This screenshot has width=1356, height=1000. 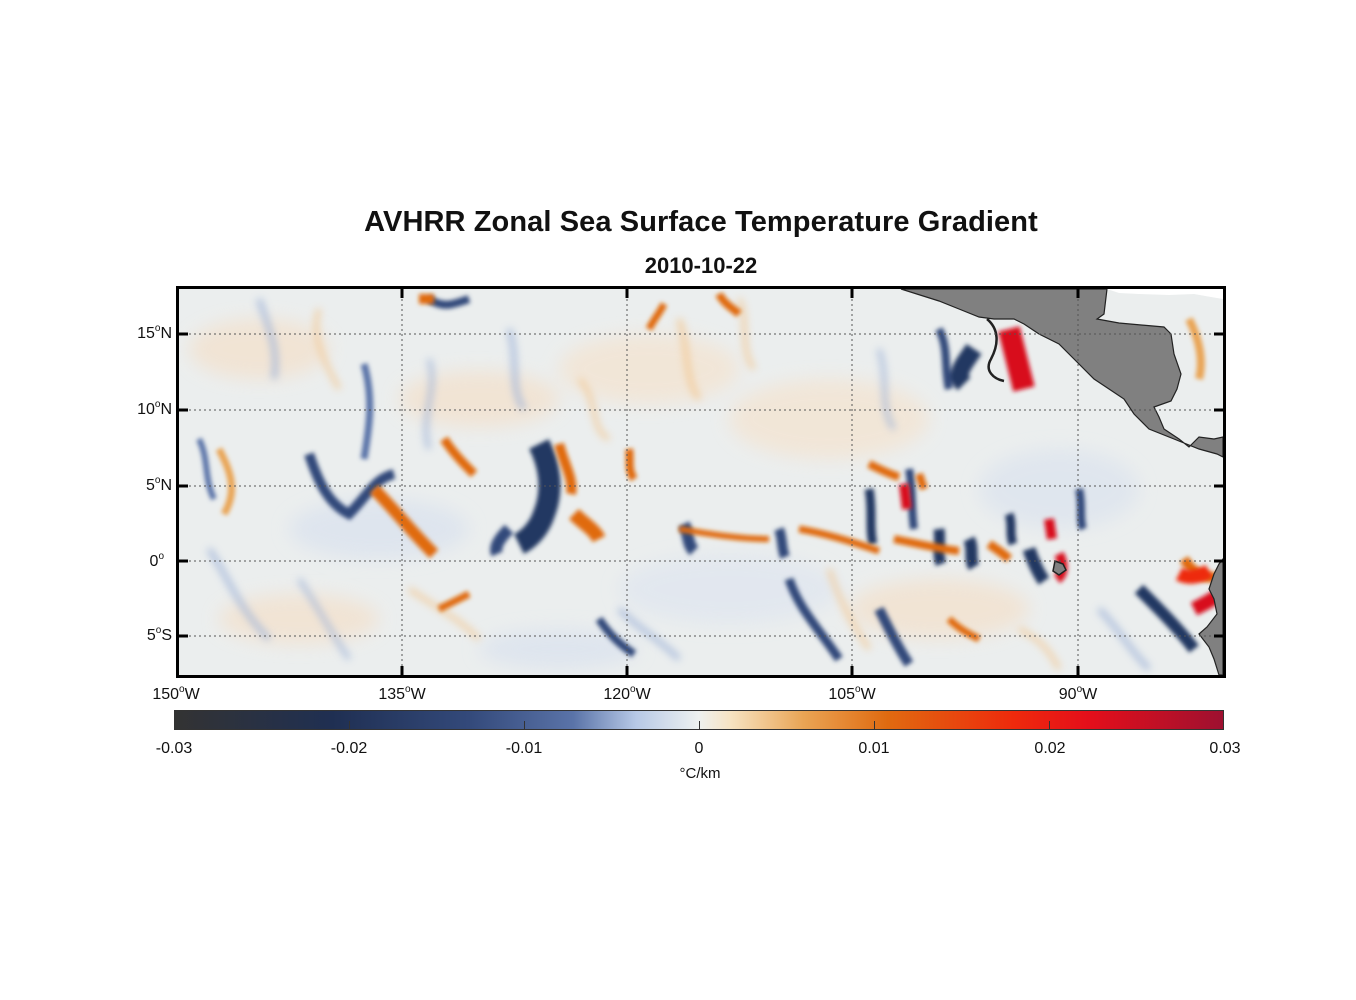 I want to click on colorbar-tick-label: 0.02, so click(x=1050, y=748).